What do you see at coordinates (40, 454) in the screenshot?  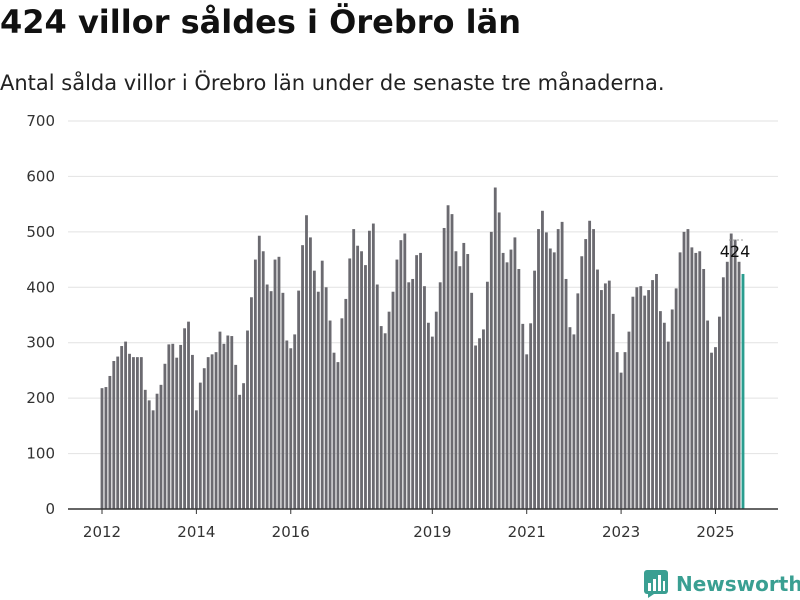 I see `y-tick-label: 100` at bounding box center [40, 454].